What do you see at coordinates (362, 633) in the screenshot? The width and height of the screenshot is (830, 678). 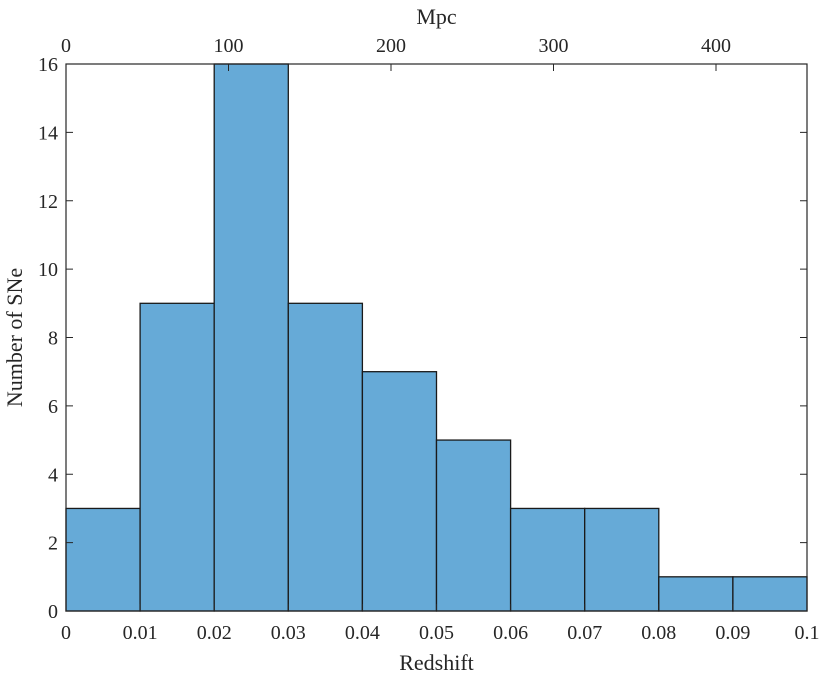 I see `x-tick-label: 0.04` at bounding box center [362, 633].